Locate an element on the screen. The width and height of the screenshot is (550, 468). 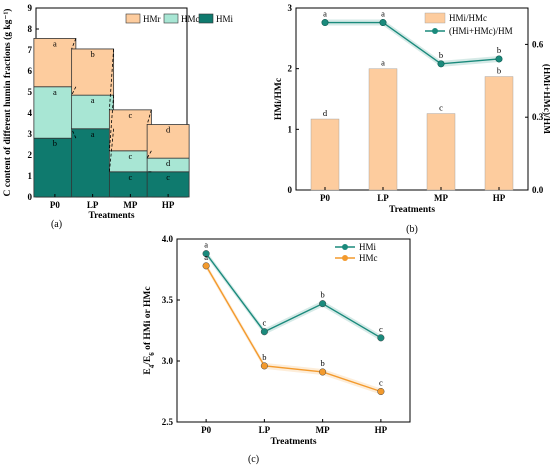
panel-c-band-hmc is located at coordinates (293, 328).